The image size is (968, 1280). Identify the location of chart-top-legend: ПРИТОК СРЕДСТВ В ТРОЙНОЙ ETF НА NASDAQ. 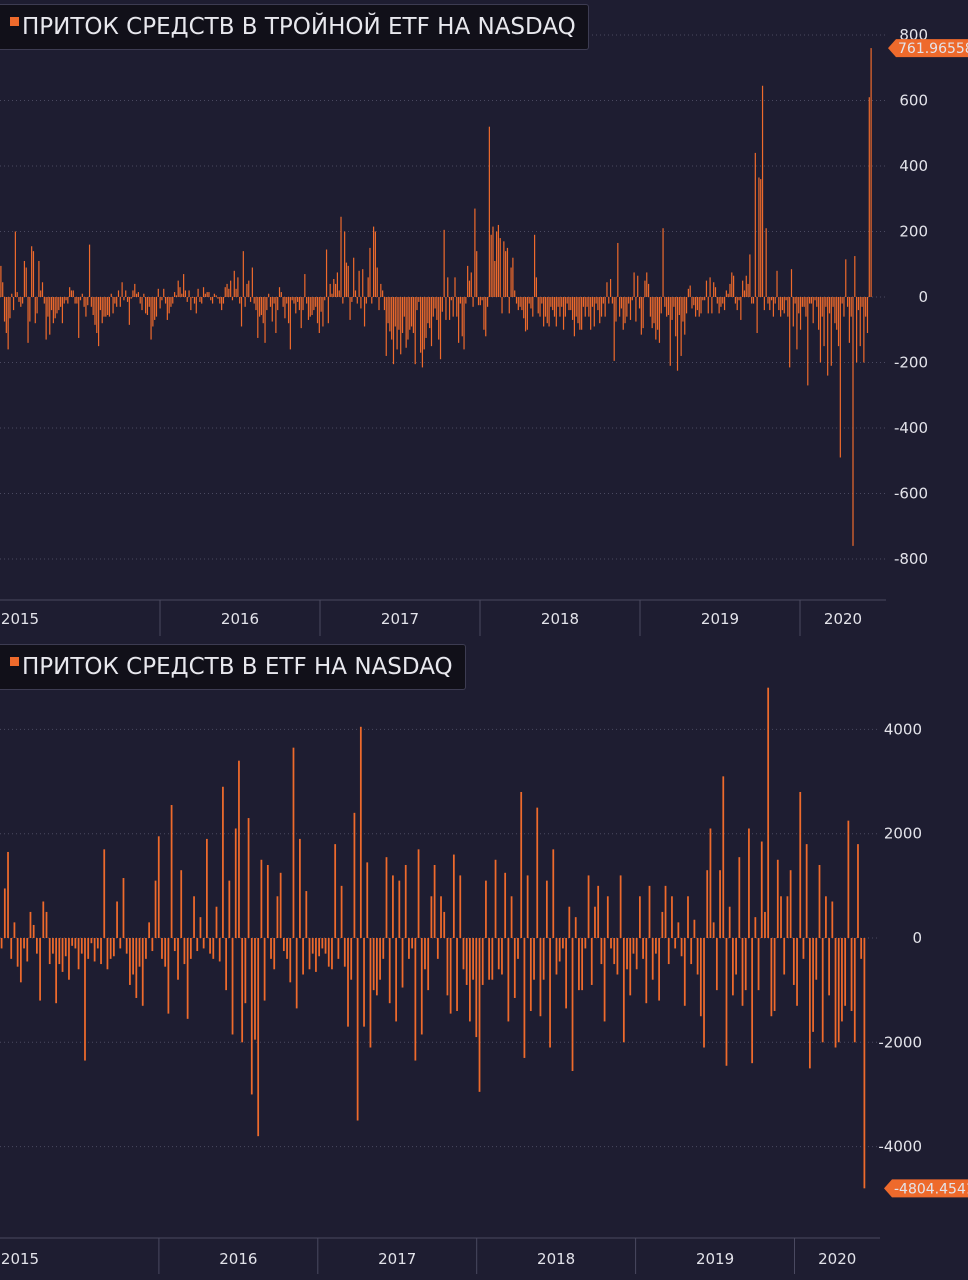
(294, 27).